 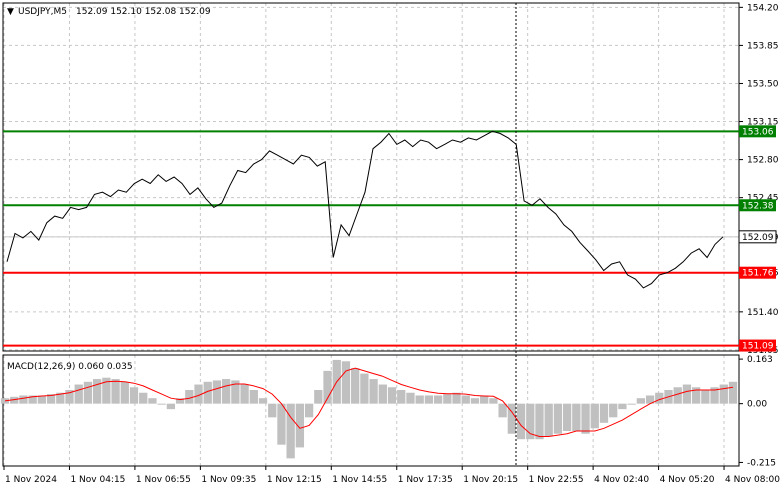 I want to click on level-tag-label: 152.38, so click(x=758, y=206).